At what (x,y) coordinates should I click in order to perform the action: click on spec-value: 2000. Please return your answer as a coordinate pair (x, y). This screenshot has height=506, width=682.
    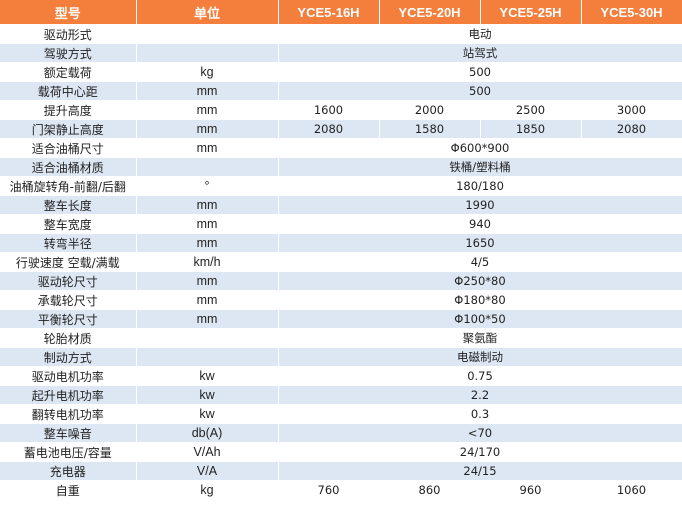
    Looking at the image, I should click on (430, 110).